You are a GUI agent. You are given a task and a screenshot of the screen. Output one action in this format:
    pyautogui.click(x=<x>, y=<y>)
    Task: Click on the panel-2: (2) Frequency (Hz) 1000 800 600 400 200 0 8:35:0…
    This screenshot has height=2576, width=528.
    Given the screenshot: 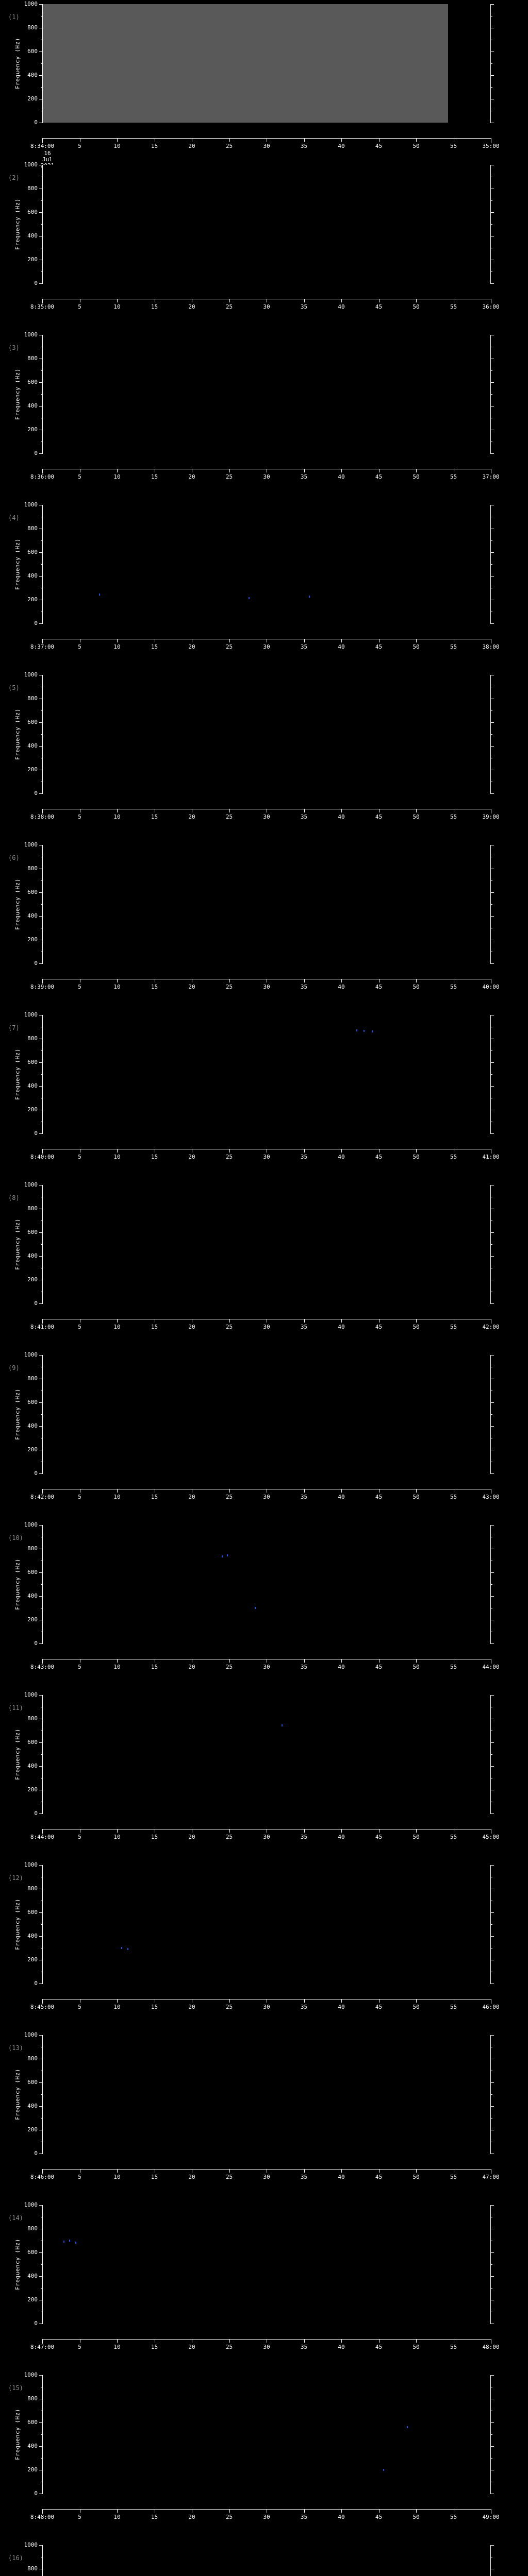 What is the action you would take?
    pyautogui.click(x=264, y=246)
    